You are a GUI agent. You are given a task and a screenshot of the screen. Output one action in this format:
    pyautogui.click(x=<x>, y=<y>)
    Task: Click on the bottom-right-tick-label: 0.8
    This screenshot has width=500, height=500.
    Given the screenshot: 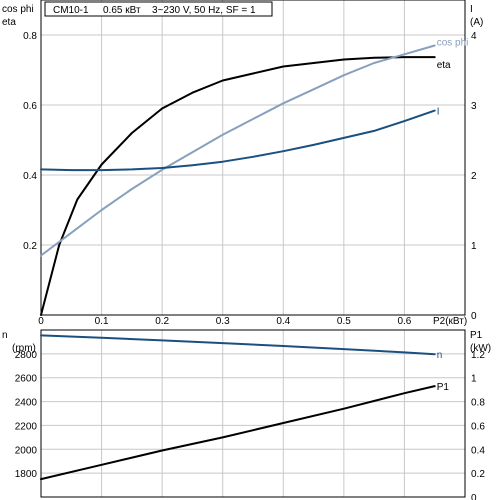 What is the action you would take?
    pyautogui.click(x=478, y=403)
    